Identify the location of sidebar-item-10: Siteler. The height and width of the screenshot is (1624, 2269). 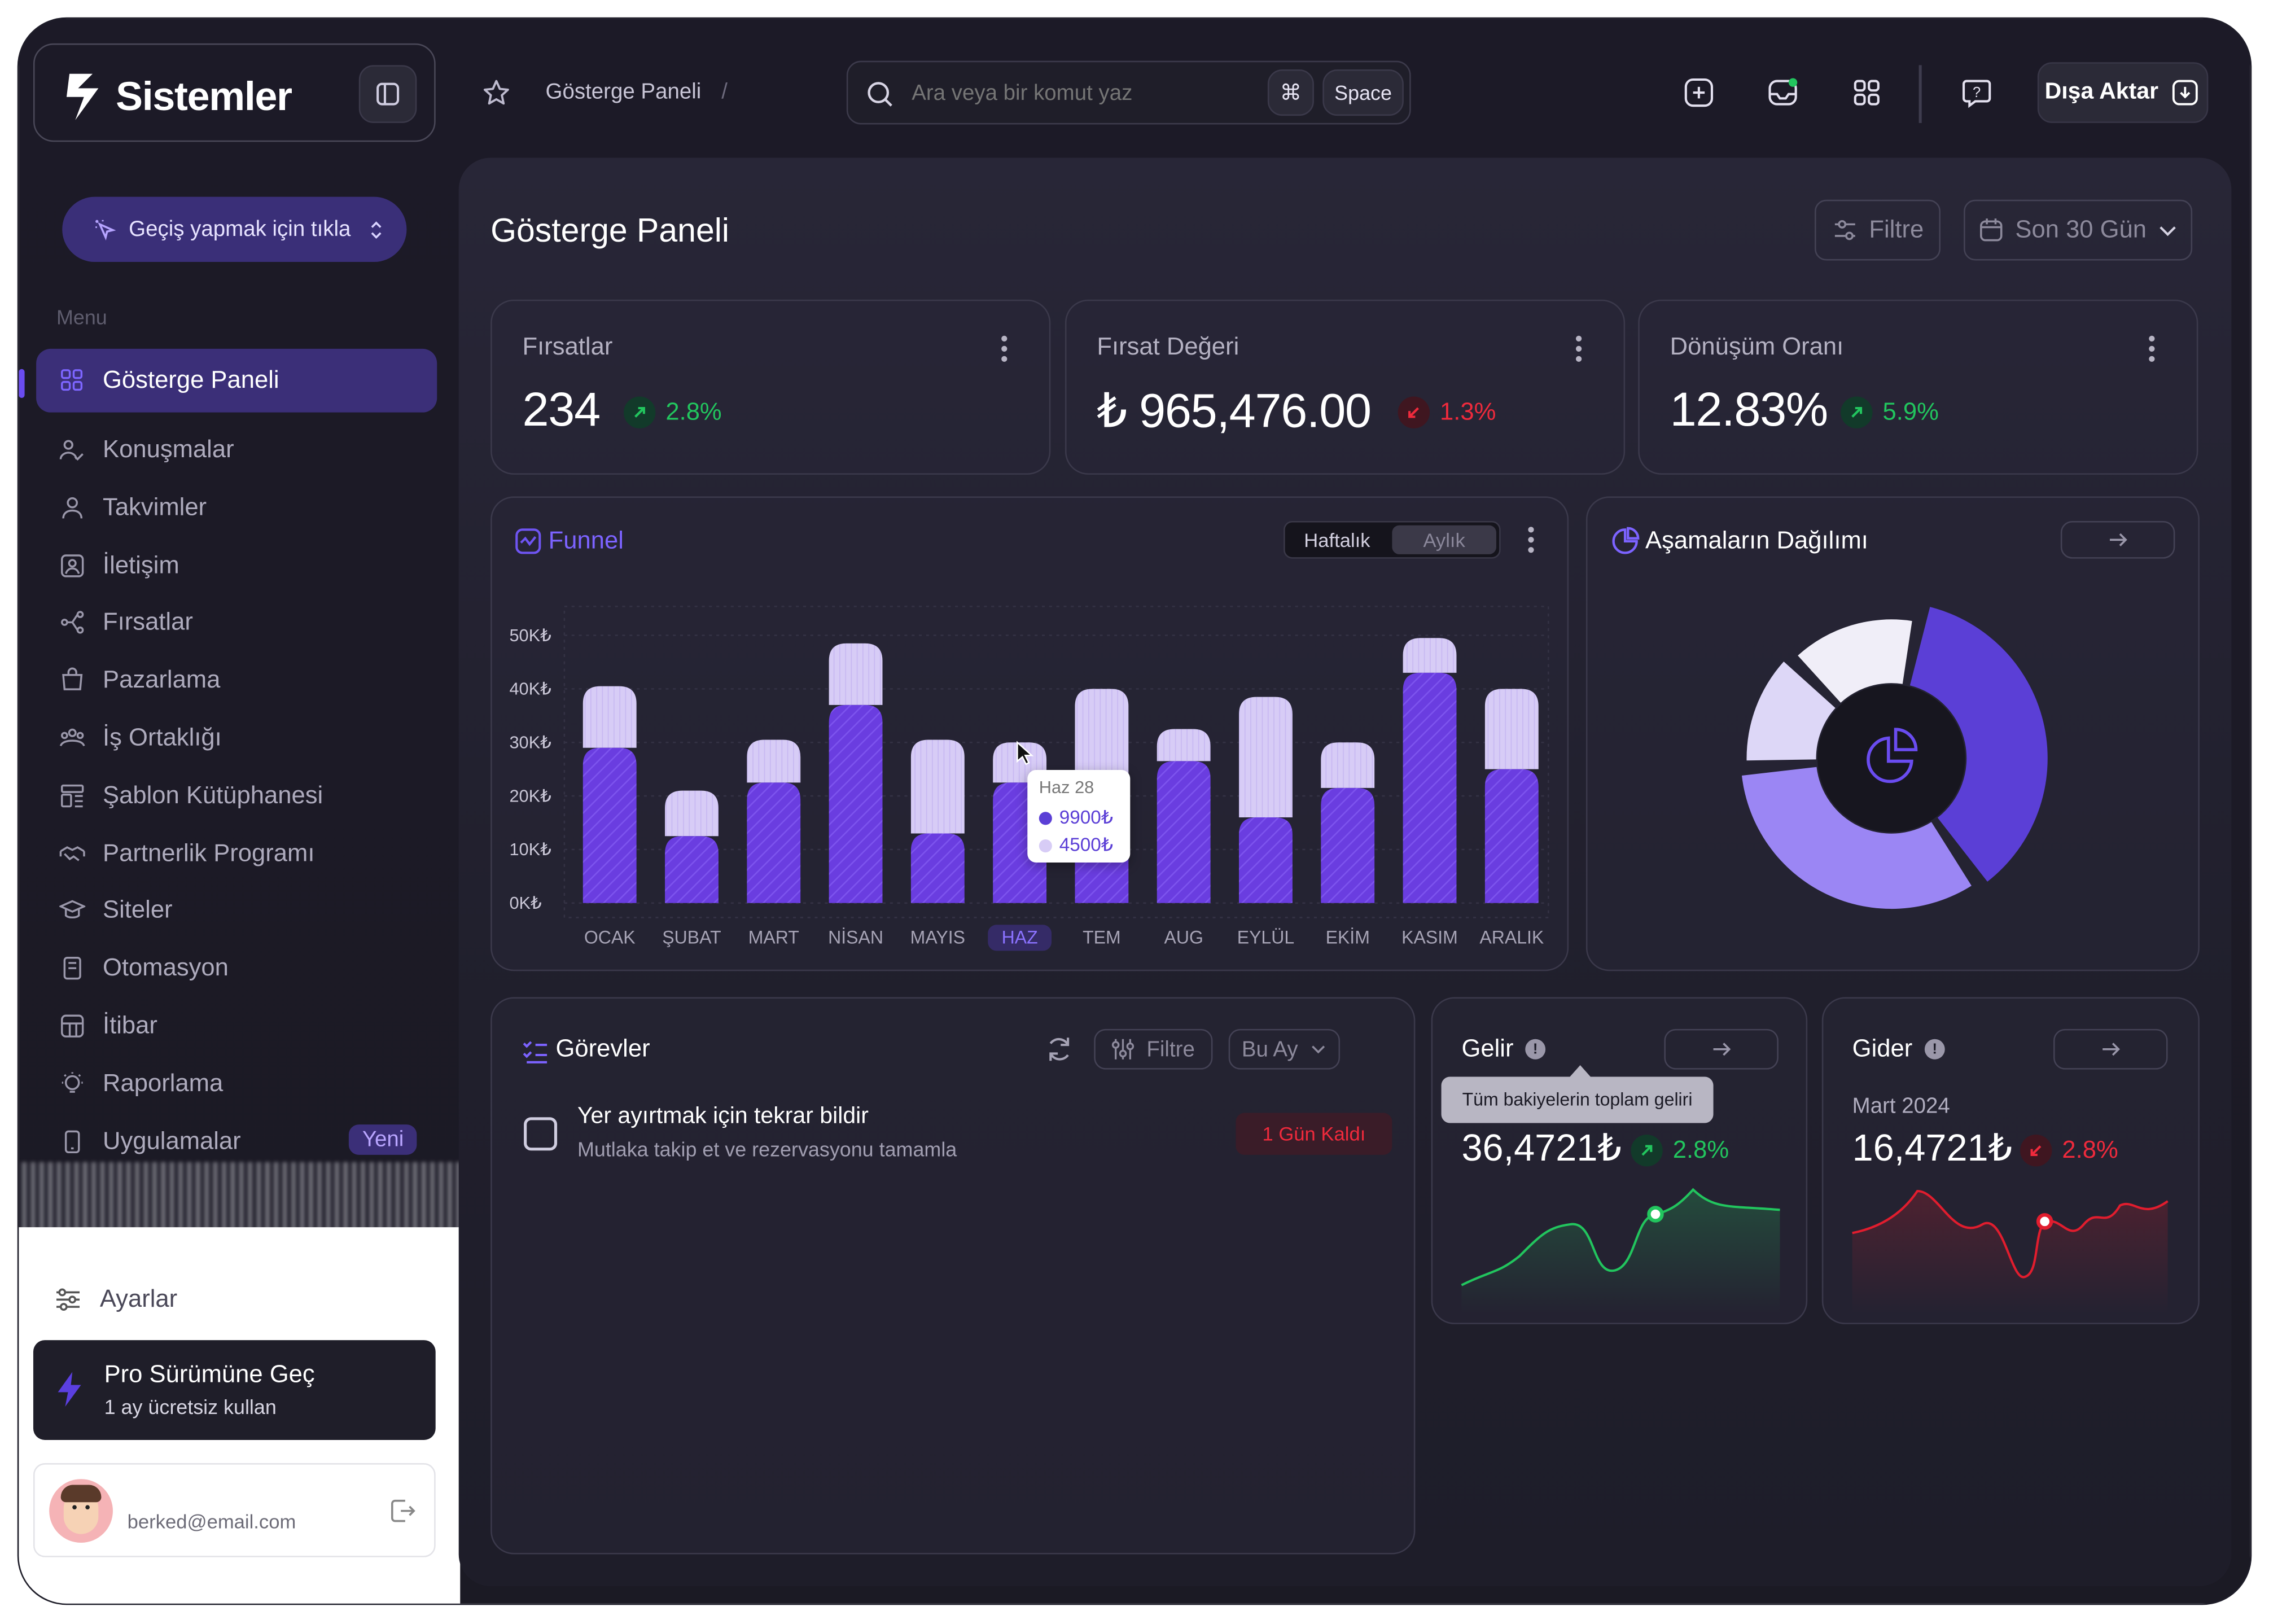
(236, 911).